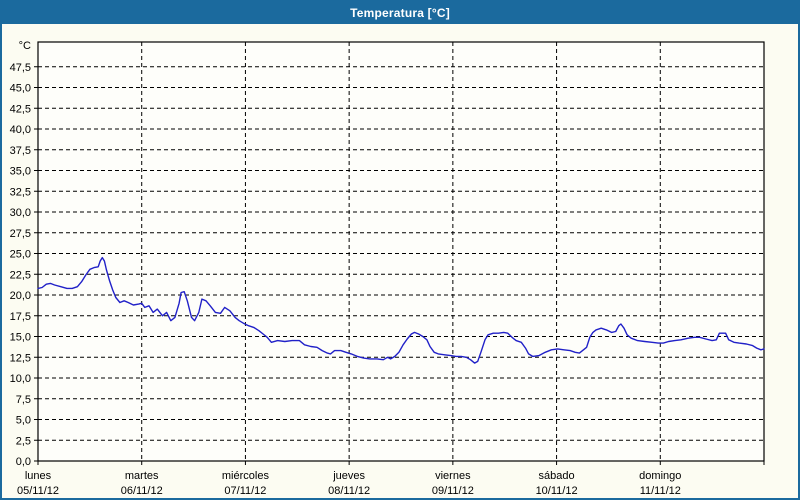  What do you see at coordinates (20, 192) in the screenshot?
I see `y-tick-label: 32,5` at bounding box center [20, 192].